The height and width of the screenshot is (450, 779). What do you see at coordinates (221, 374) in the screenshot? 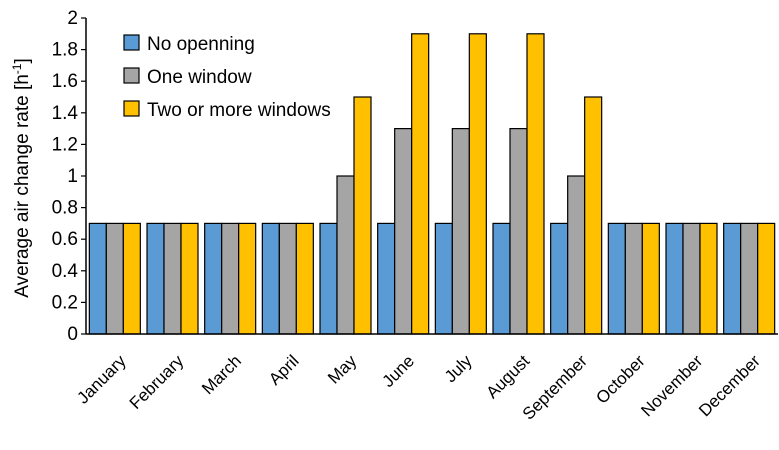
I see `x-category-label: March` at bounding box center [221, 374].